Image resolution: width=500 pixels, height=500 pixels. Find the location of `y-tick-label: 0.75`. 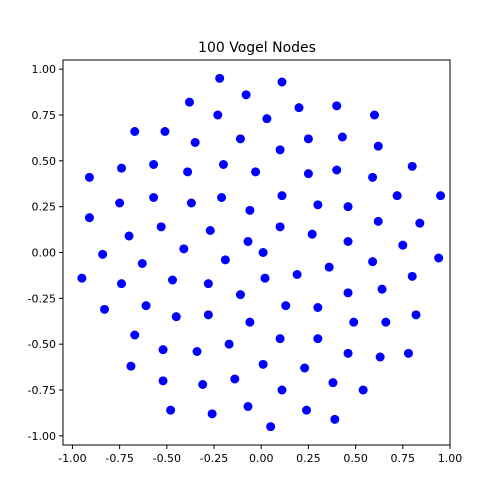

y-tick-label: 0.75 is located at coordinates (44, 115).